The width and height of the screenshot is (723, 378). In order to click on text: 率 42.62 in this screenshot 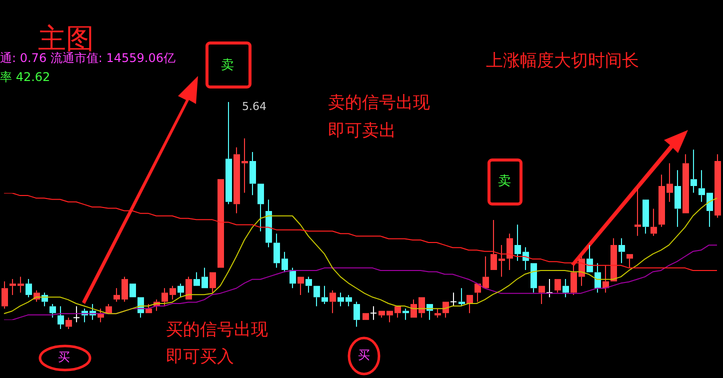, I will do `click(25, 77)`.